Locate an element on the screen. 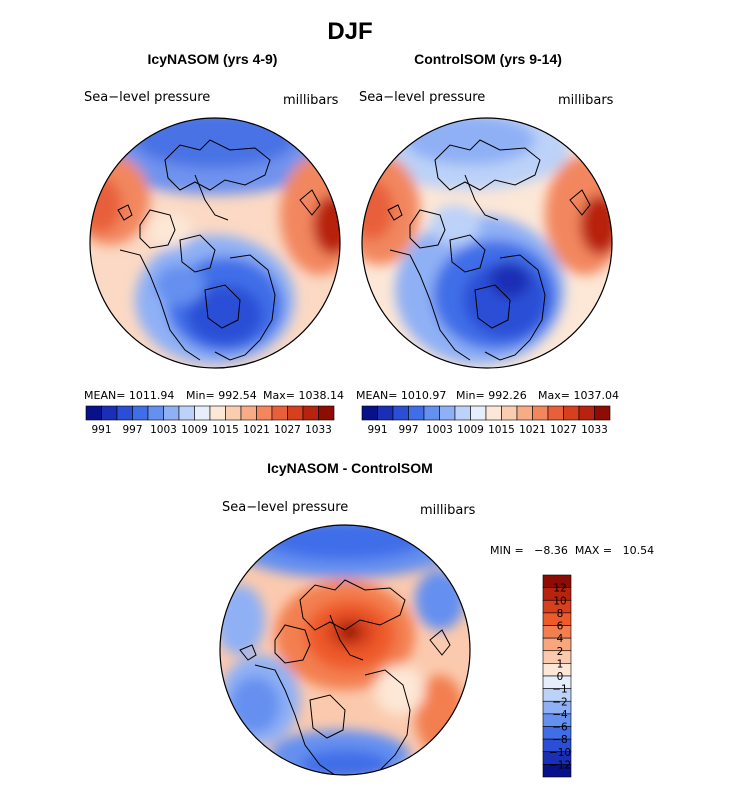 The image size is (733, 788). colorbar-right: 991 997 1003 1009 1015 1021 1027 1033 is located at coordinates (486, 420).